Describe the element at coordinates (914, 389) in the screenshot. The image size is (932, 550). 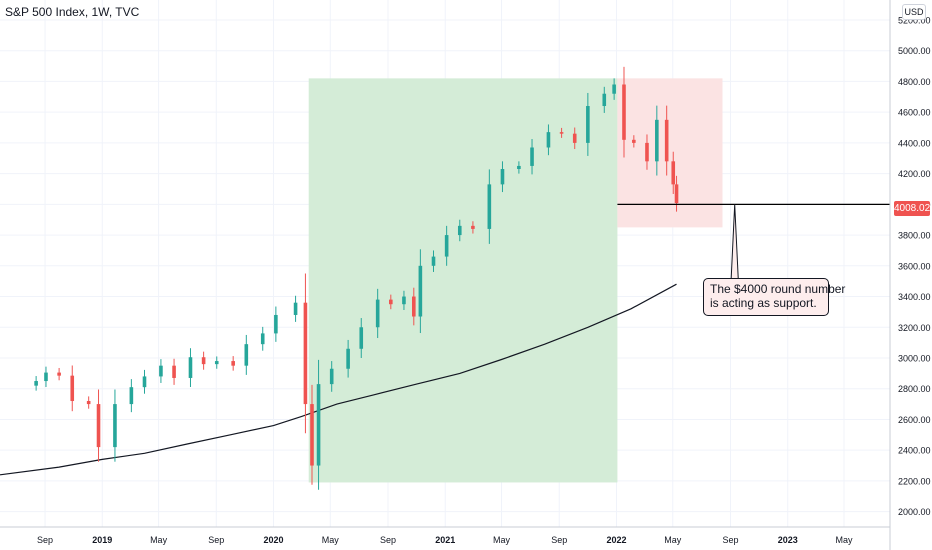
I see `y-tick-label: 2800.00` at that location.